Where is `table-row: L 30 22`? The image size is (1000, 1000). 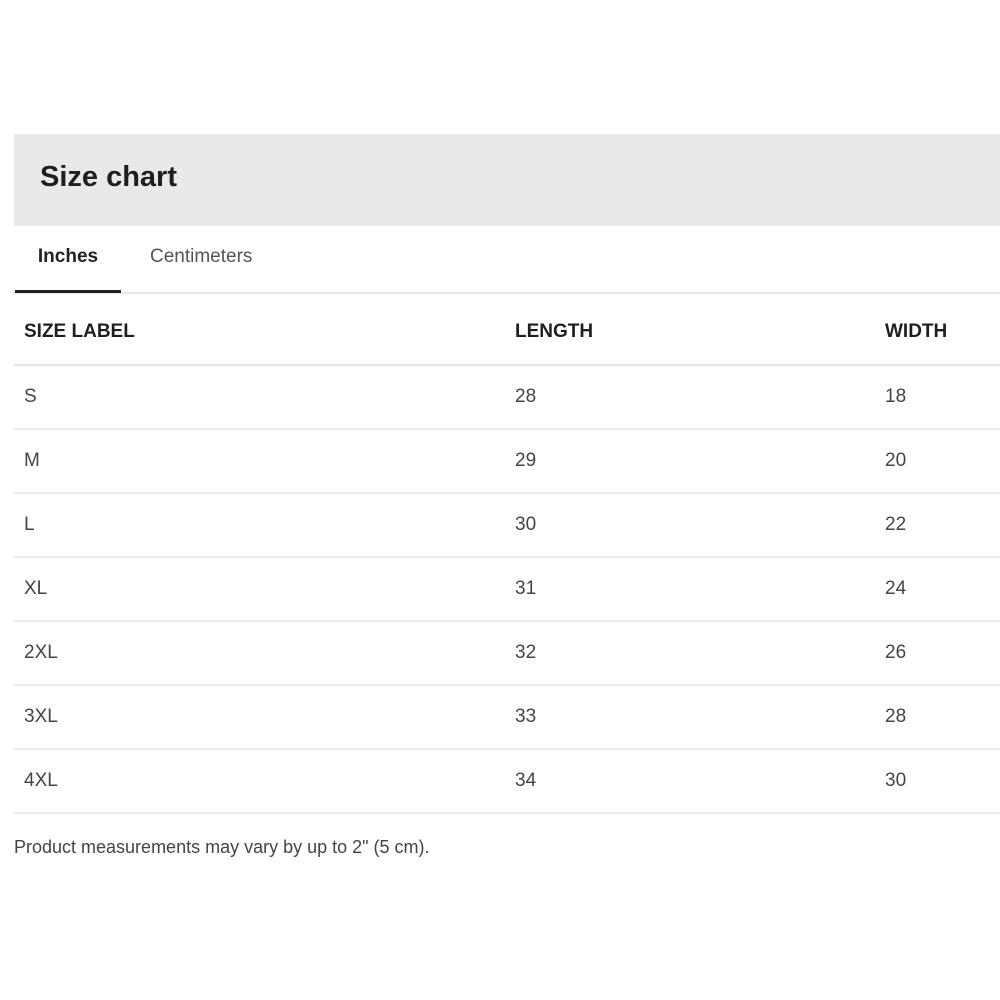
table-row: L 30 22 is located at coordinates (507, 525).